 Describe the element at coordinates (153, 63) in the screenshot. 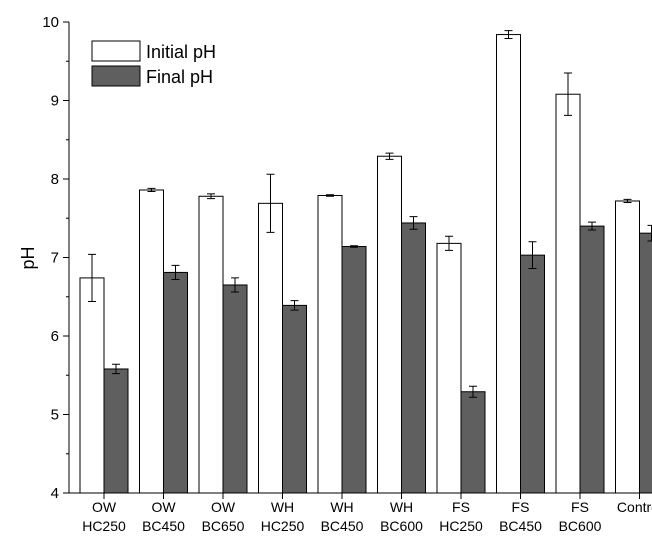

I see `legend: Initial pH Final pH` at that location.